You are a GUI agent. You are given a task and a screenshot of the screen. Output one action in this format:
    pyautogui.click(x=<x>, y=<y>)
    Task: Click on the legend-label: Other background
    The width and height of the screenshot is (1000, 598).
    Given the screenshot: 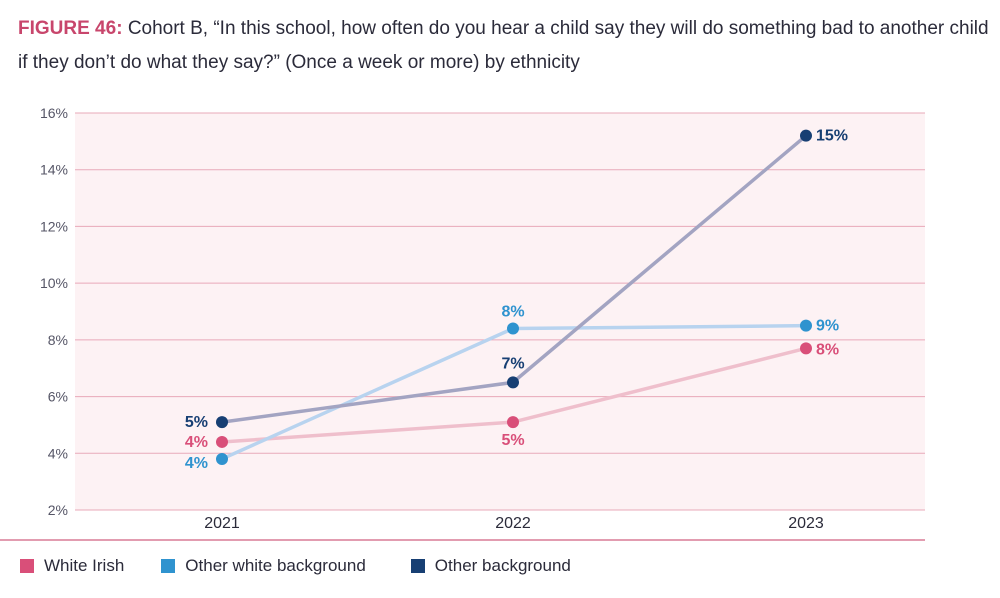 What is the action you would take?
    pyautogui.click(x=502, y=565)
    